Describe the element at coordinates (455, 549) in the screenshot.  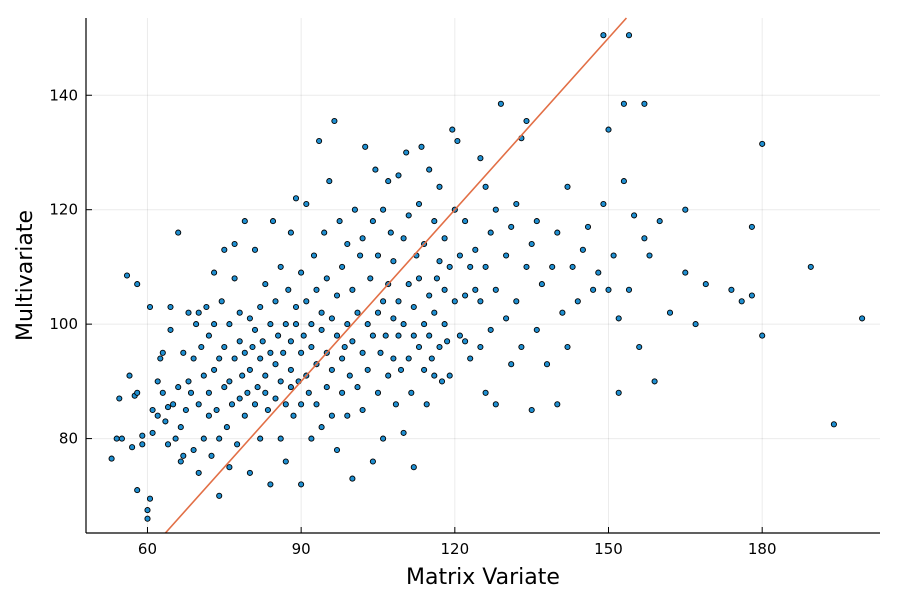
I see `x-tick-label: 120` at that location.